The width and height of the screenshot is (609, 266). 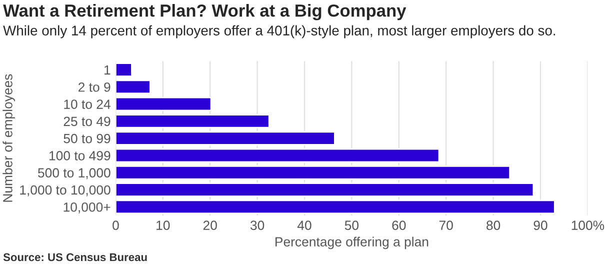 What do you see at coordinates (588, 225) in the screenshot?
I see `x-tick-label: 100%` at bounding box center [588, 225].